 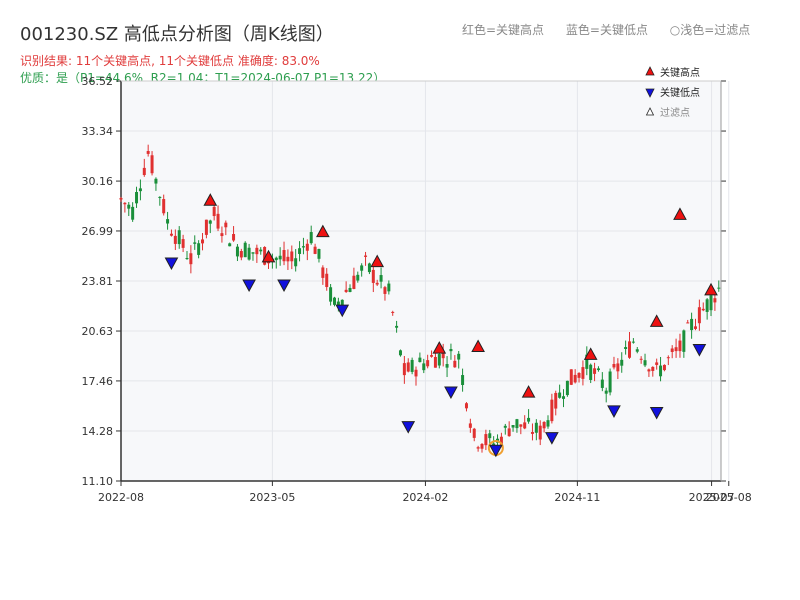 What do you see at coordinates (98, 281) in the screenshot?
I see `y-tick-label: 23.81` at bounding box center [98, 281].